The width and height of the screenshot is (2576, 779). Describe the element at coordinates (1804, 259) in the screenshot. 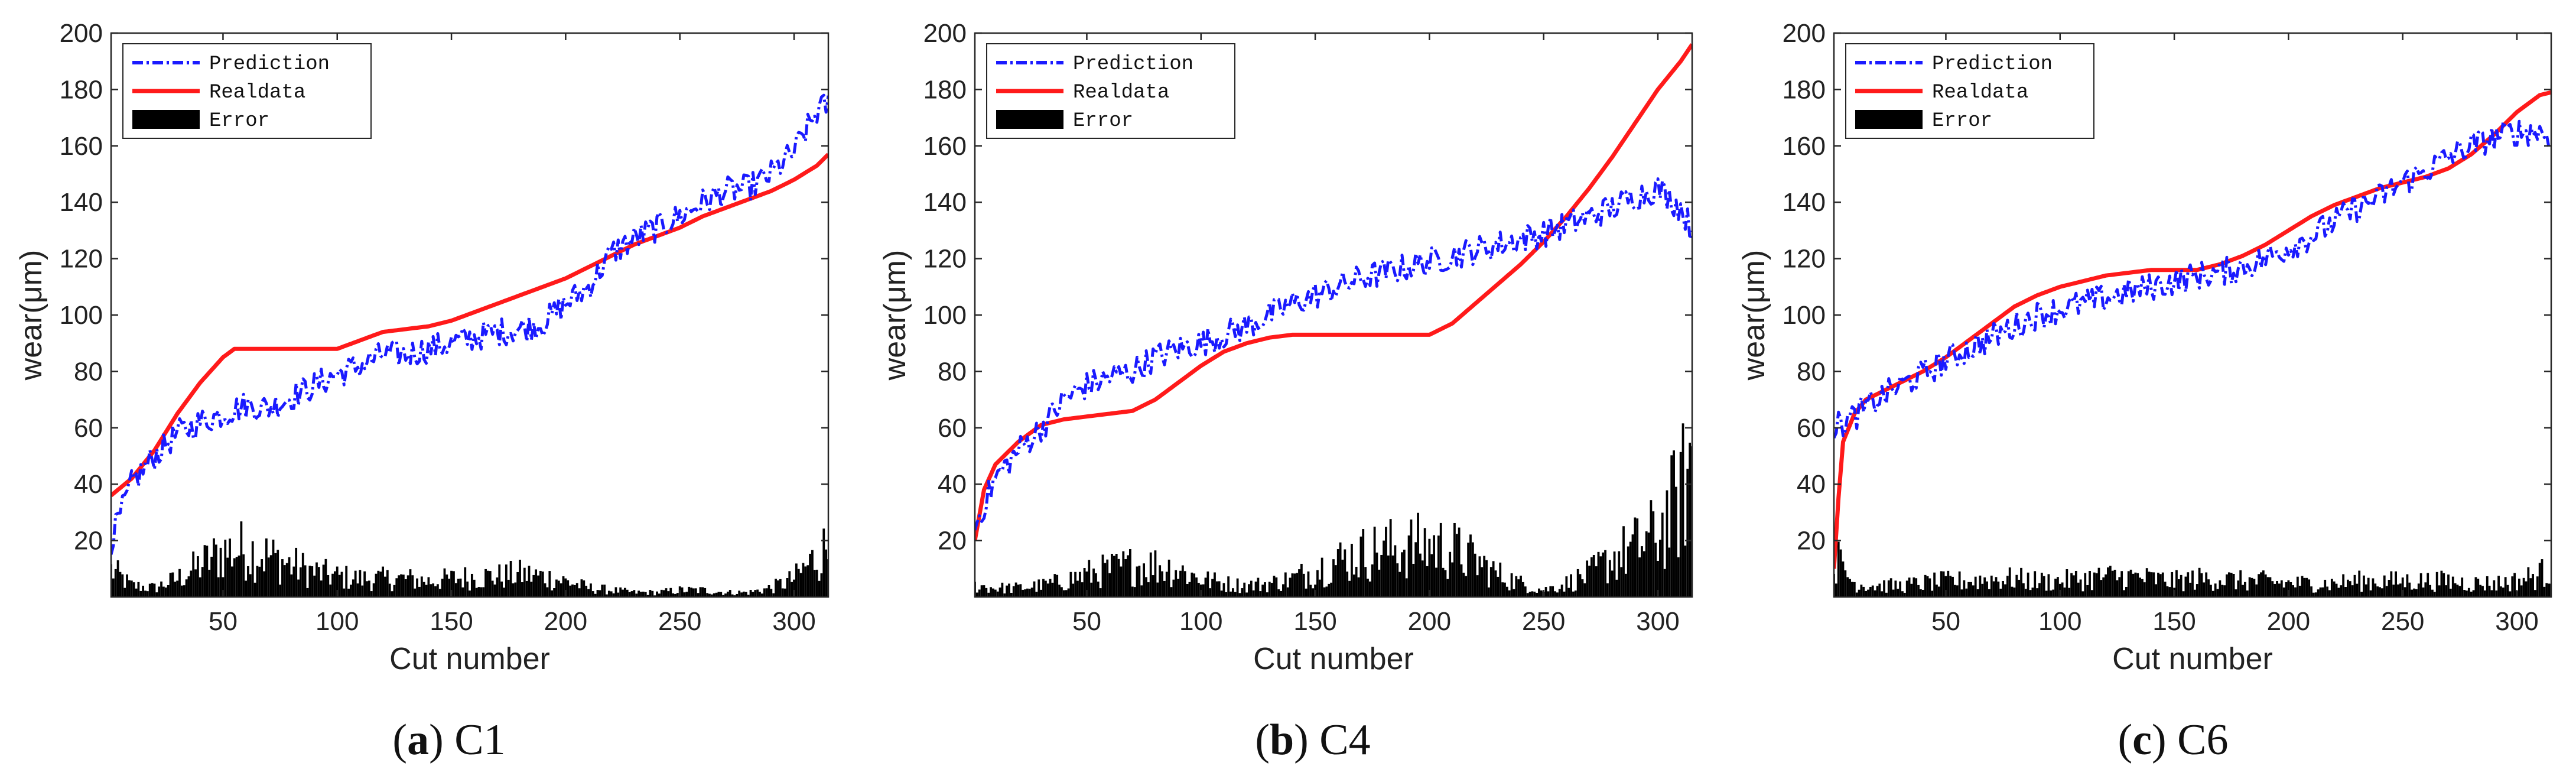

I see `y-tick-label: 120` at that location.